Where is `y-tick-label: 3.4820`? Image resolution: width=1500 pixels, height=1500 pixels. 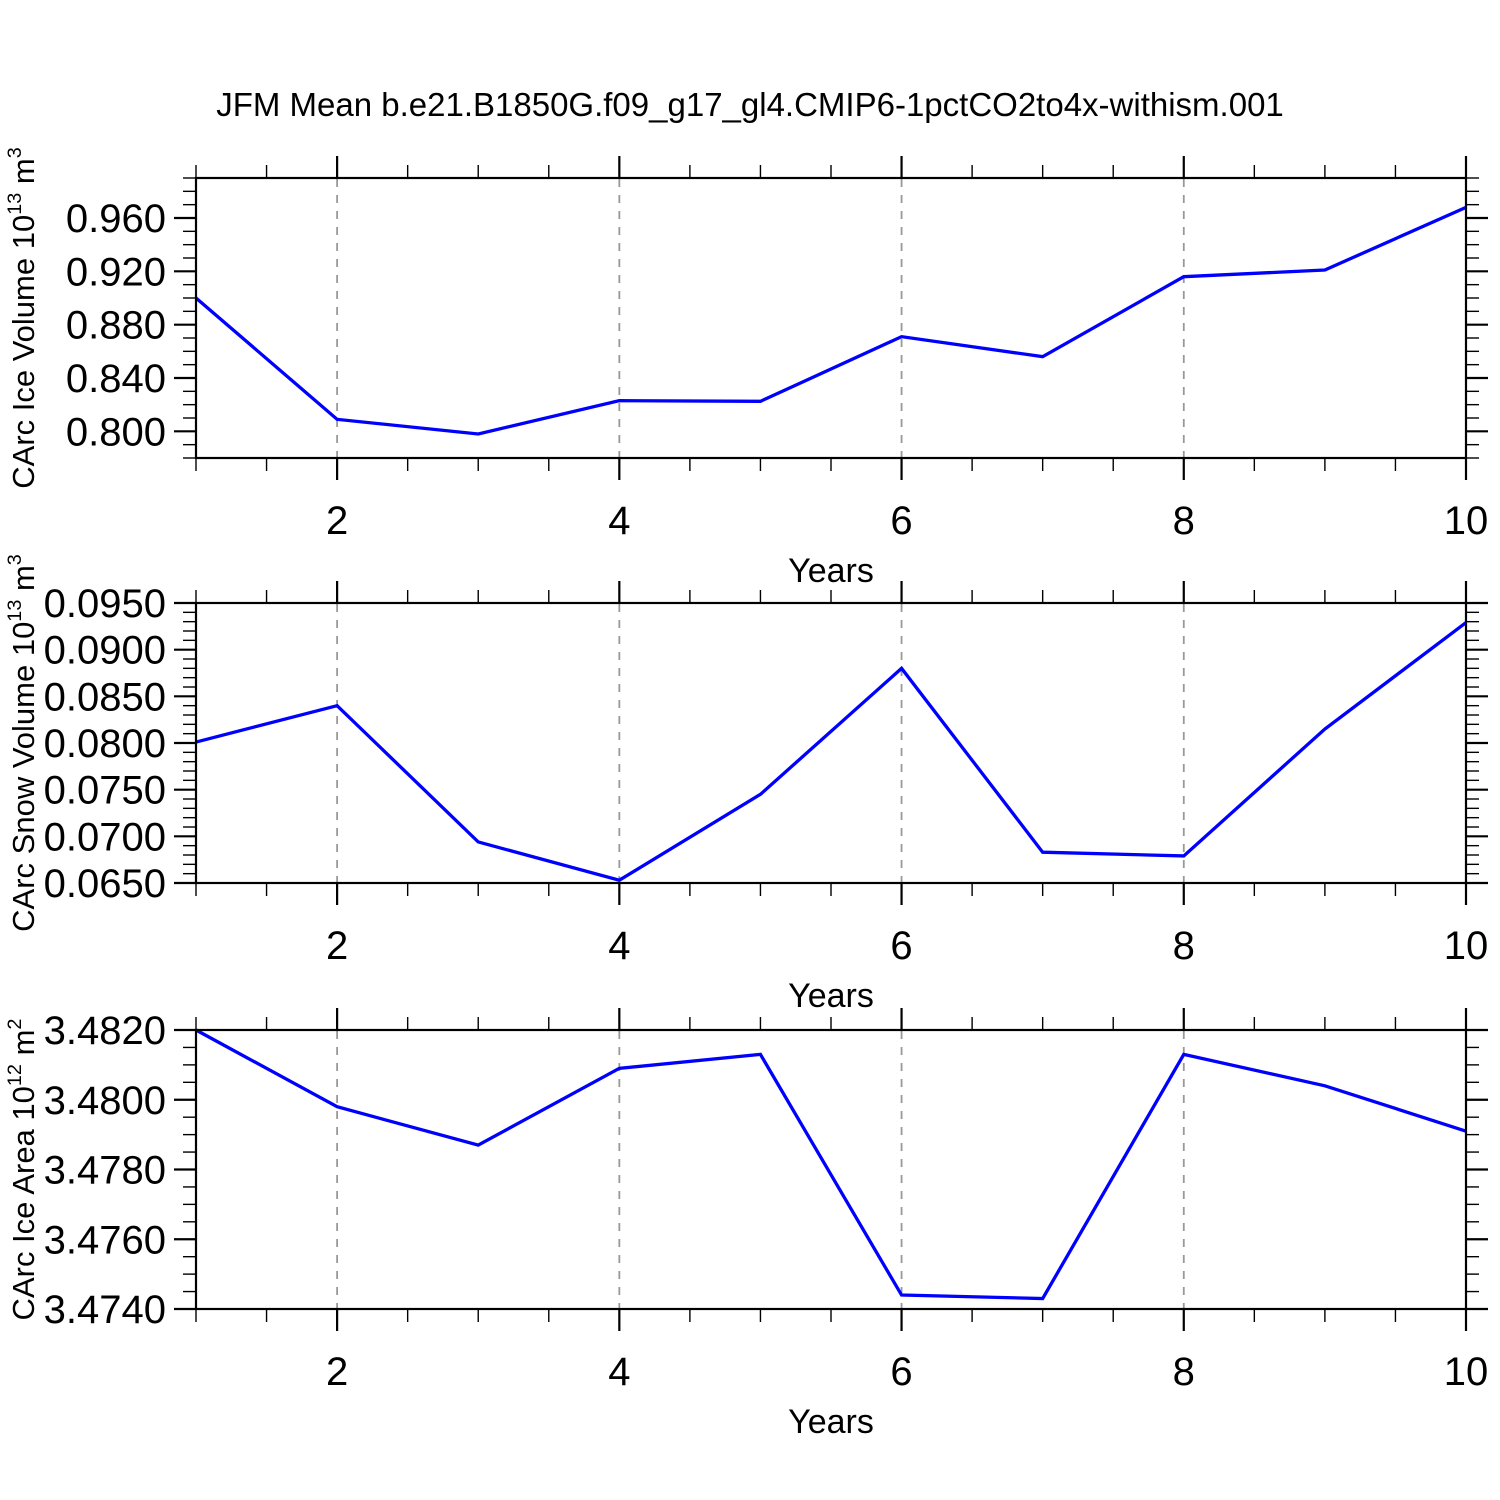 y-tick-label: 3.4820 is located at coordinates (105, 1031).